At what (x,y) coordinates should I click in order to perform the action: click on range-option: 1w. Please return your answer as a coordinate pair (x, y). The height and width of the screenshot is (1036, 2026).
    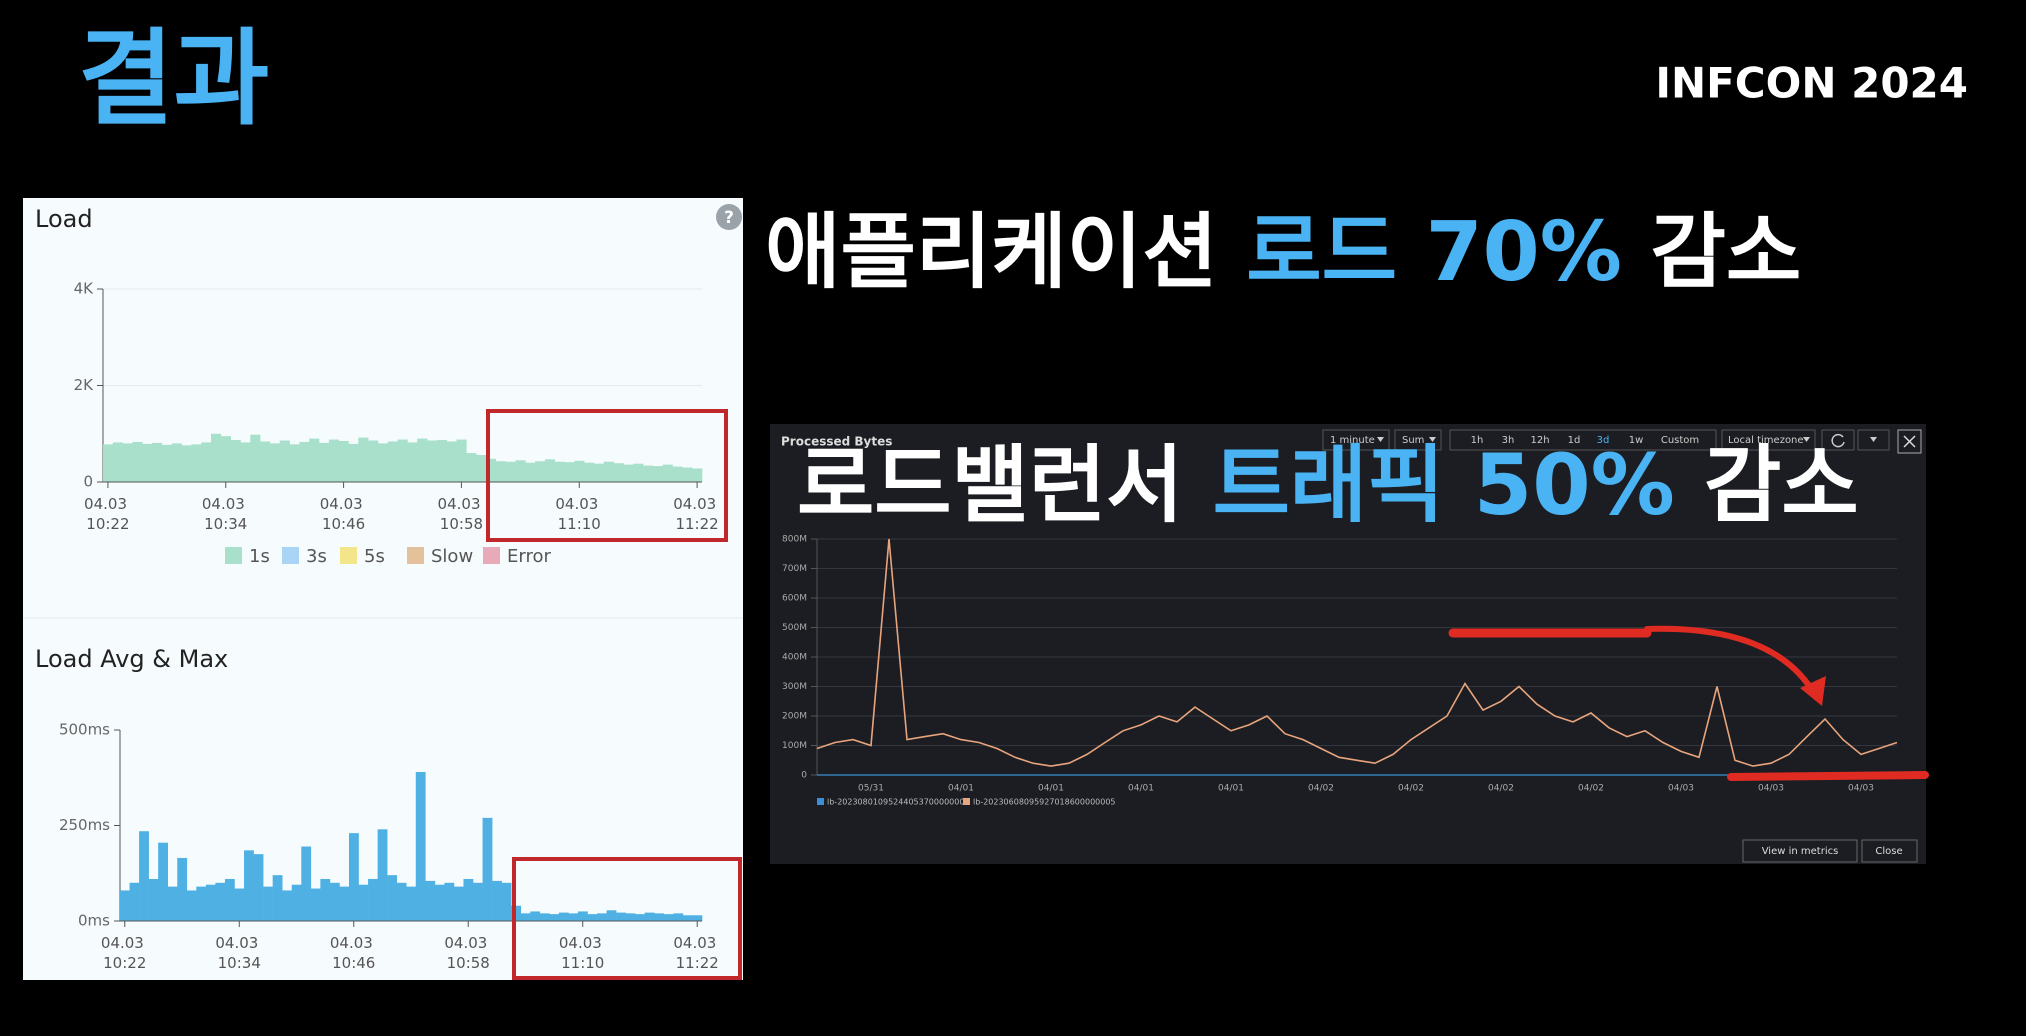
    Looking at the image, I should click on (1636, 440).